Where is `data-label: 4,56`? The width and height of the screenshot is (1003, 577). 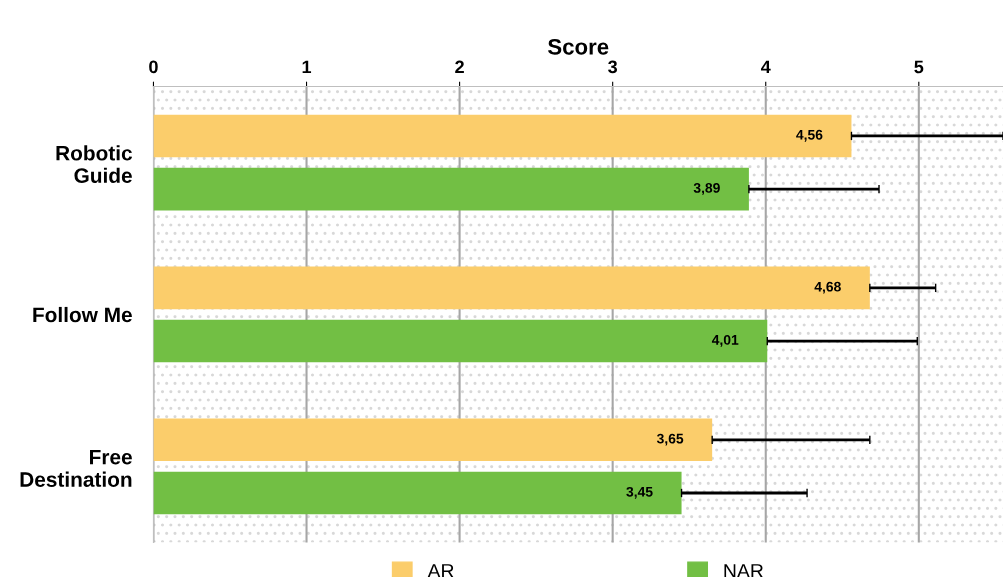 data-label: 4,56 is located at coordinates (809, 135).